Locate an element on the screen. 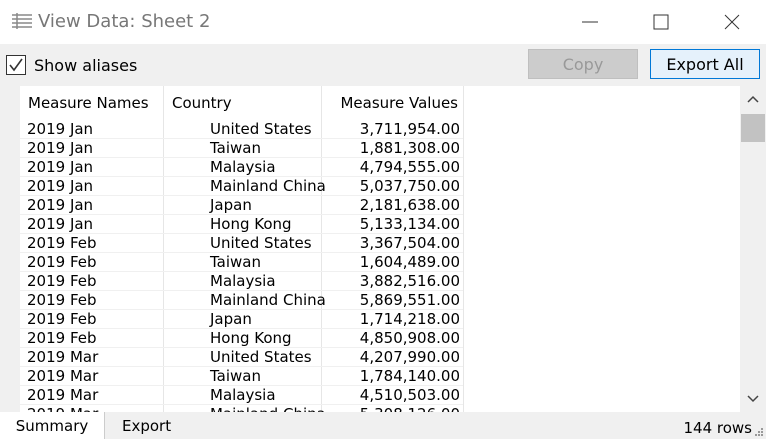 This screenshot has height=441, width=766. window-controls is located at coordinates (665, 22).